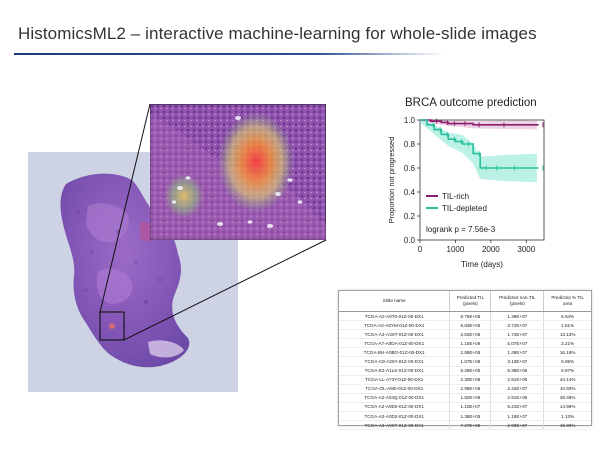 This screenshot has height=462, width=602. What do you see at coordinates (567, 325) in the screenshot?
I see `table-cell: 1.81%` at bounding box center [567, 325].